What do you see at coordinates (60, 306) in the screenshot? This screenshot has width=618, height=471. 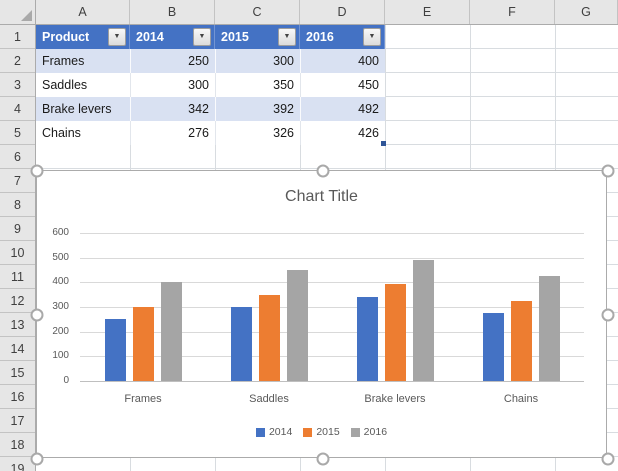 I see `y-axis-tick-label-300: 300` at bounding box center [60, 306].